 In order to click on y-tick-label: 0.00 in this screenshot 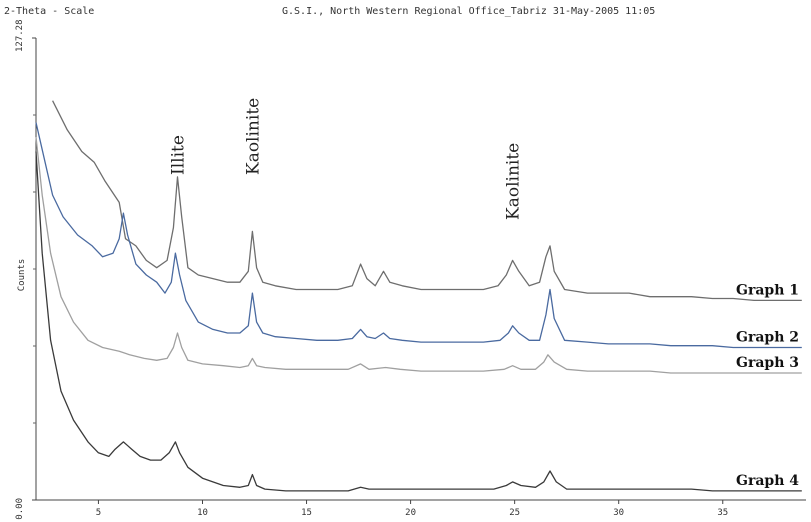, I will do `click(20, 509)`.